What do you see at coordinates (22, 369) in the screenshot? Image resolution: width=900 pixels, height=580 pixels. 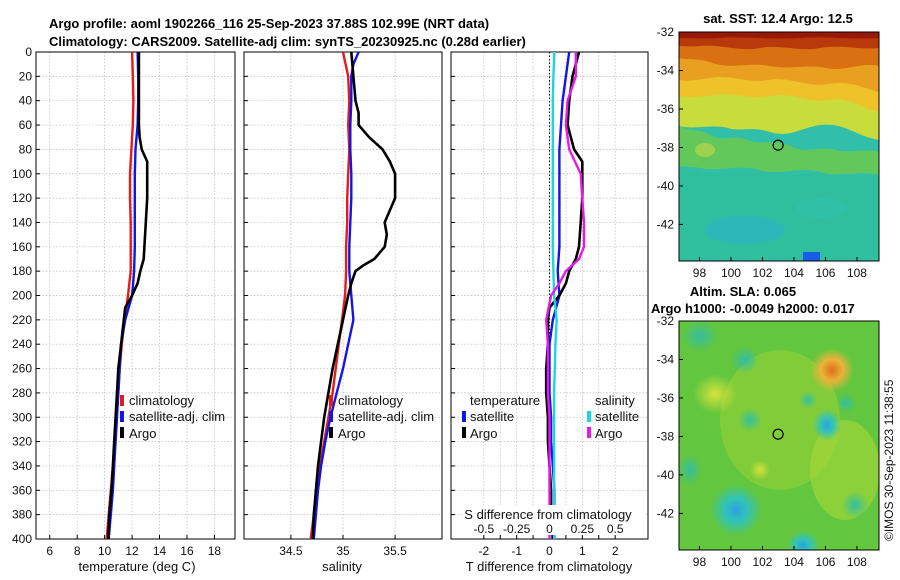 I see `y-tick-label: 260` at bounding box center [22, 369].